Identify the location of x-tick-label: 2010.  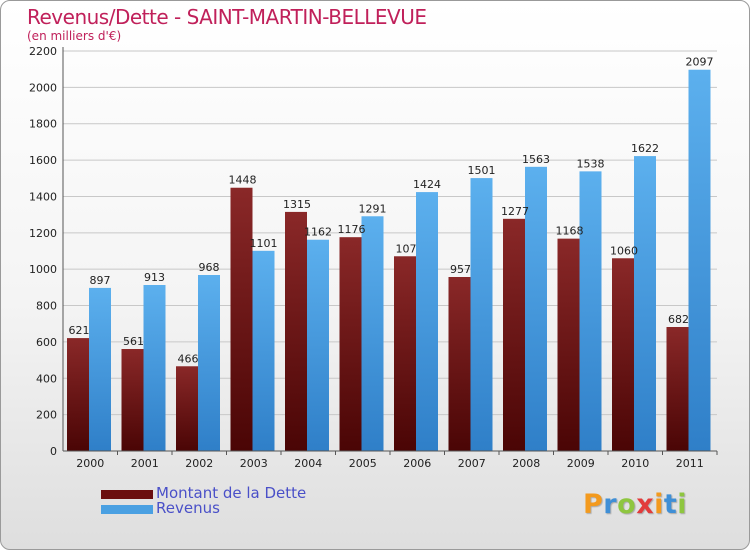
(635, 463).